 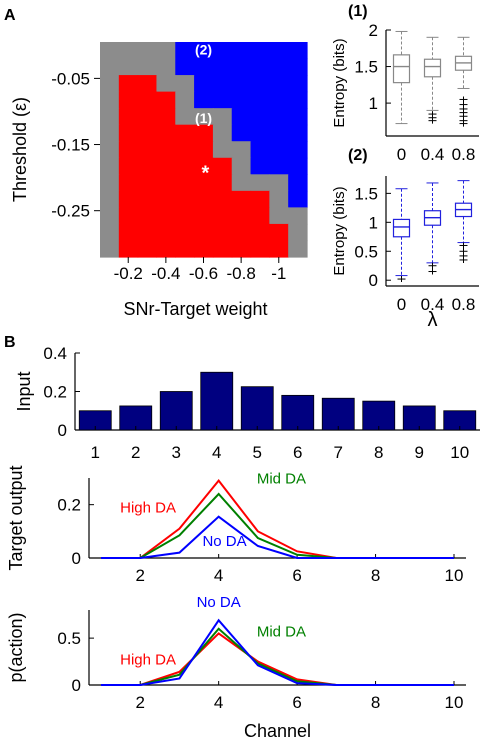 I want to click on y-tick-label: 0, so click(x=76, y=558).